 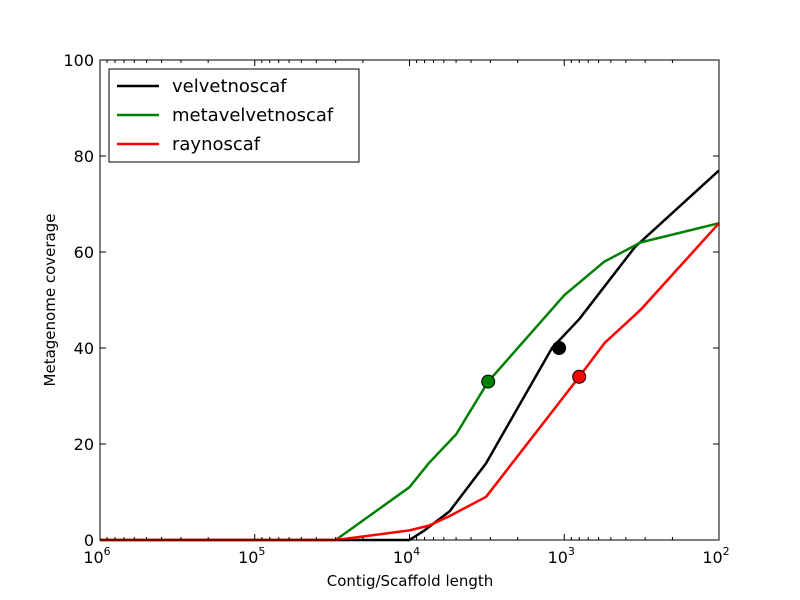 I want to click on y-tick-label-40: 40, so click(x=84, y=348).